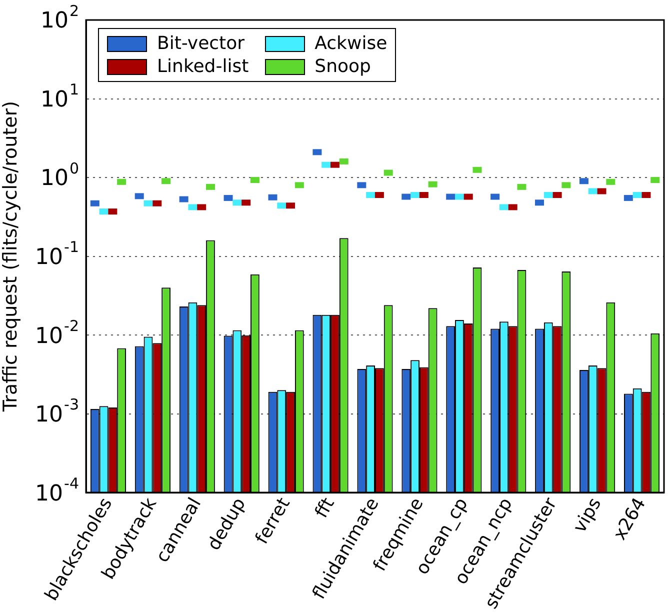 The image size is (668, 615). What do you see at coordinates (11, 256) in the screenshot?
I see `y-axis-title: Traffic request (flits/cycle/router)` at bounding box center [11, 256].